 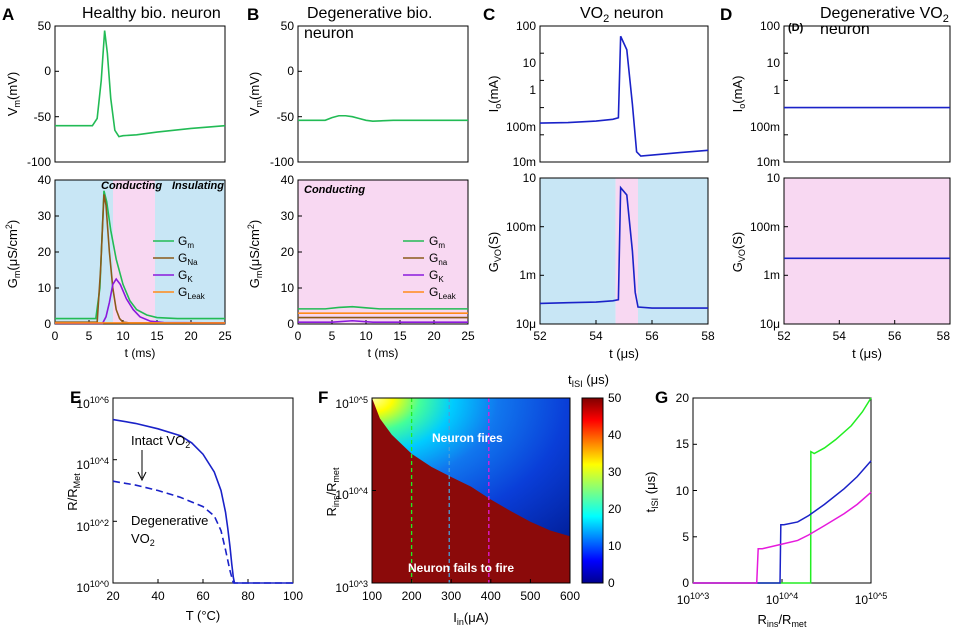 I want to click on f-xtick-300: 300, so click(x=451, y=596).